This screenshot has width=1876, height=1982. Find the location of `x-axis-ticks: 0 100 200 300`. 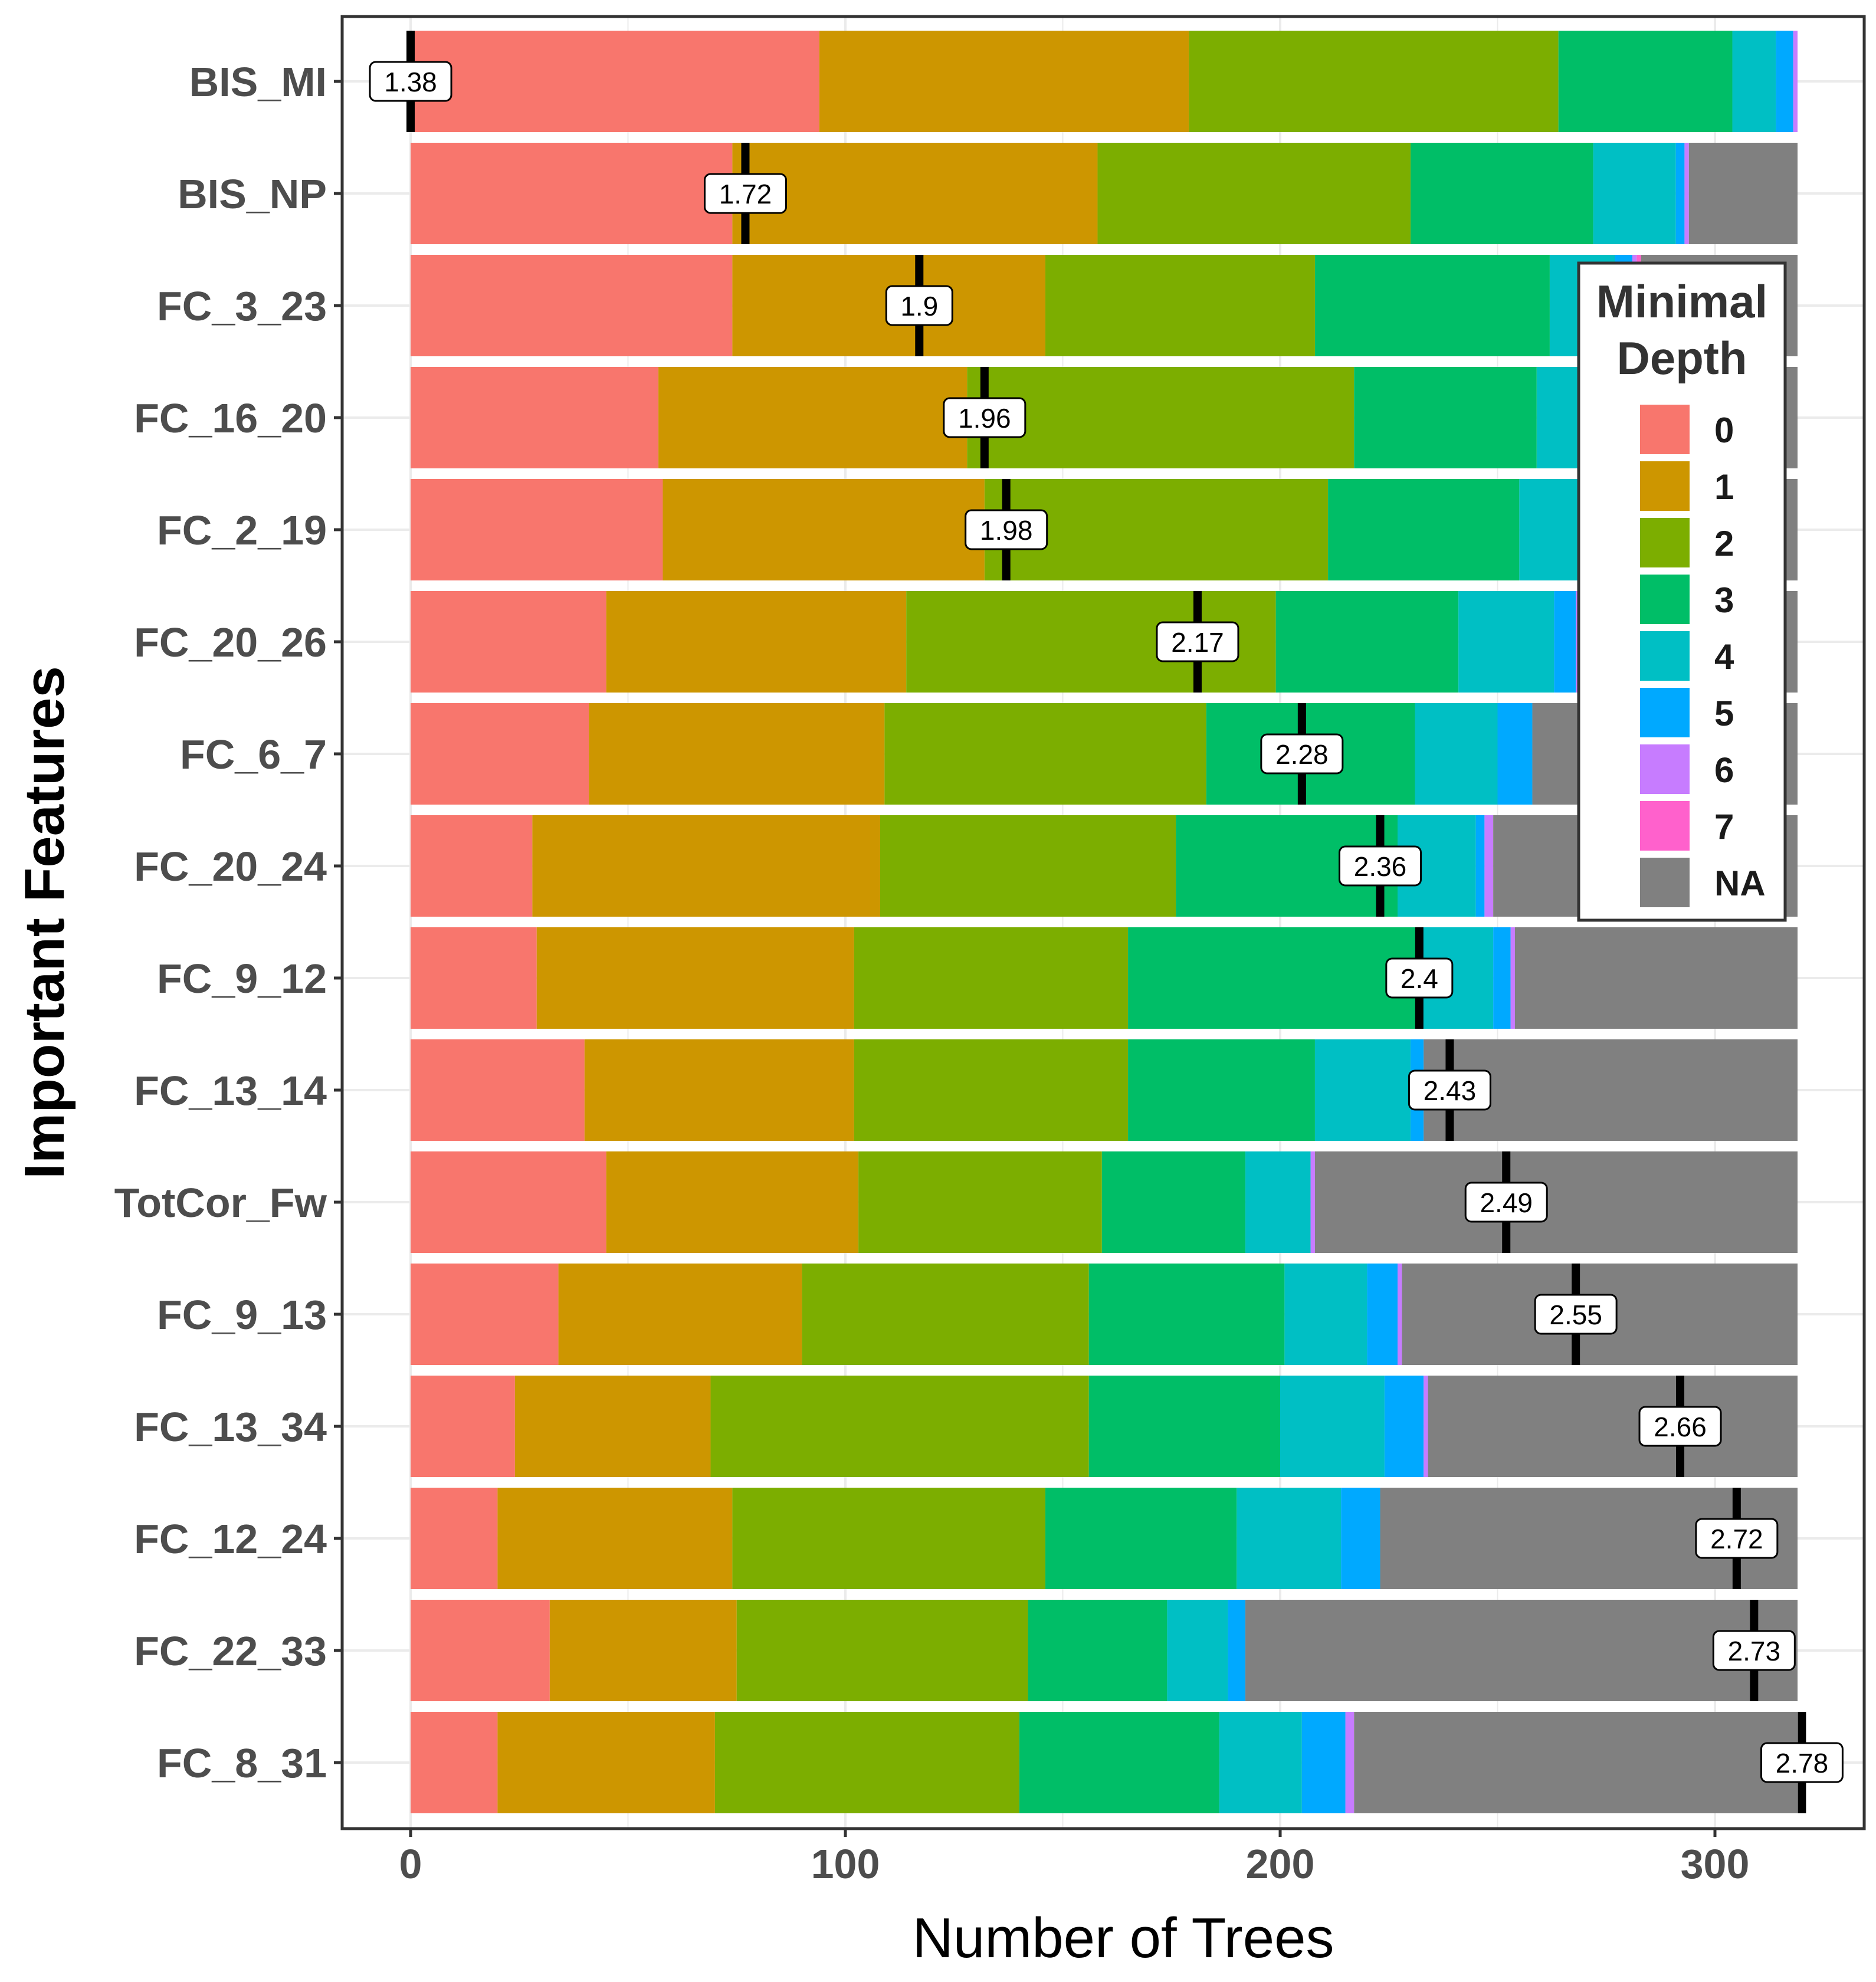

x-axis-ticks: 0 100 200 300 is located at coordinates (1074, 1858).